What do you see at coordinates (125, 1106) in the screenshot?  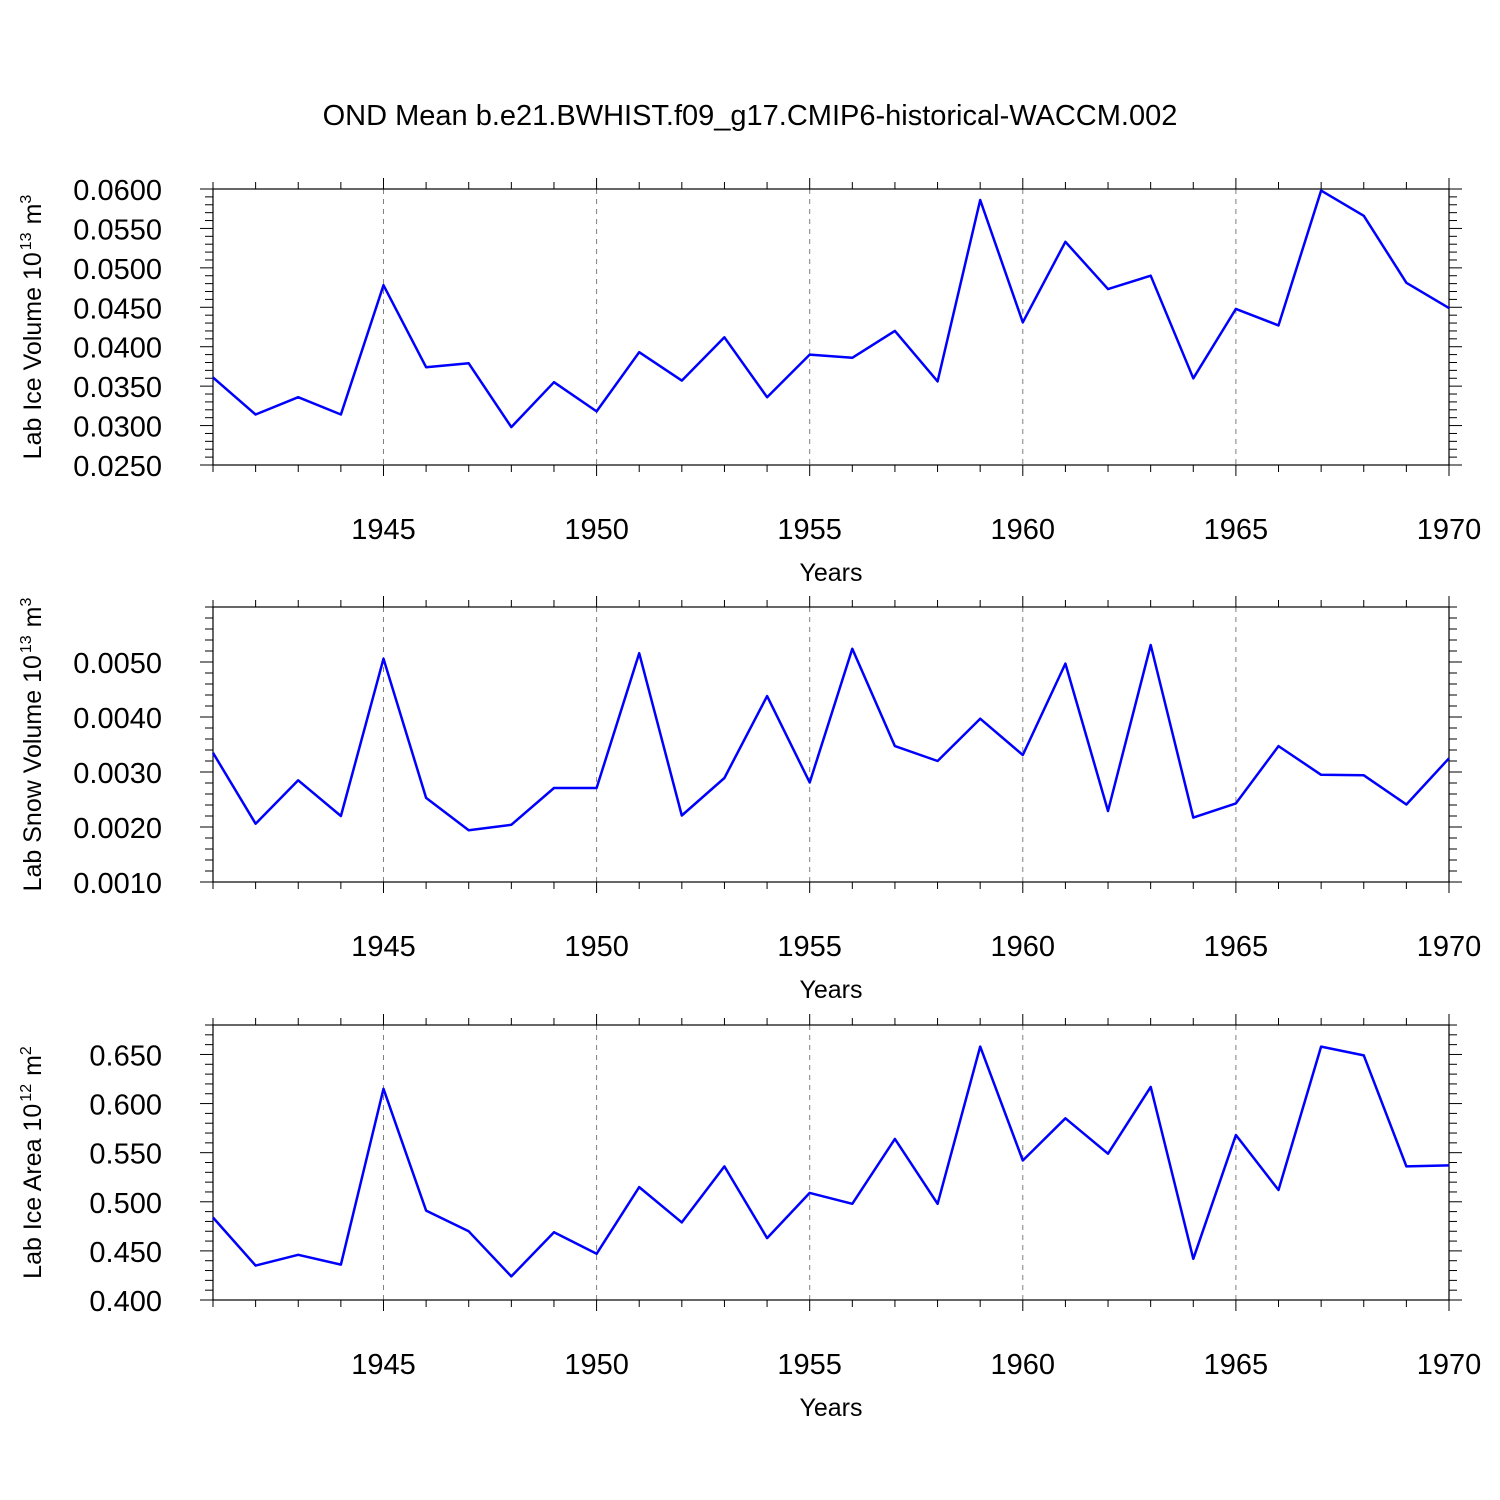 I see `y-tick-label: 0.600` at bounding box center [125, 1106].